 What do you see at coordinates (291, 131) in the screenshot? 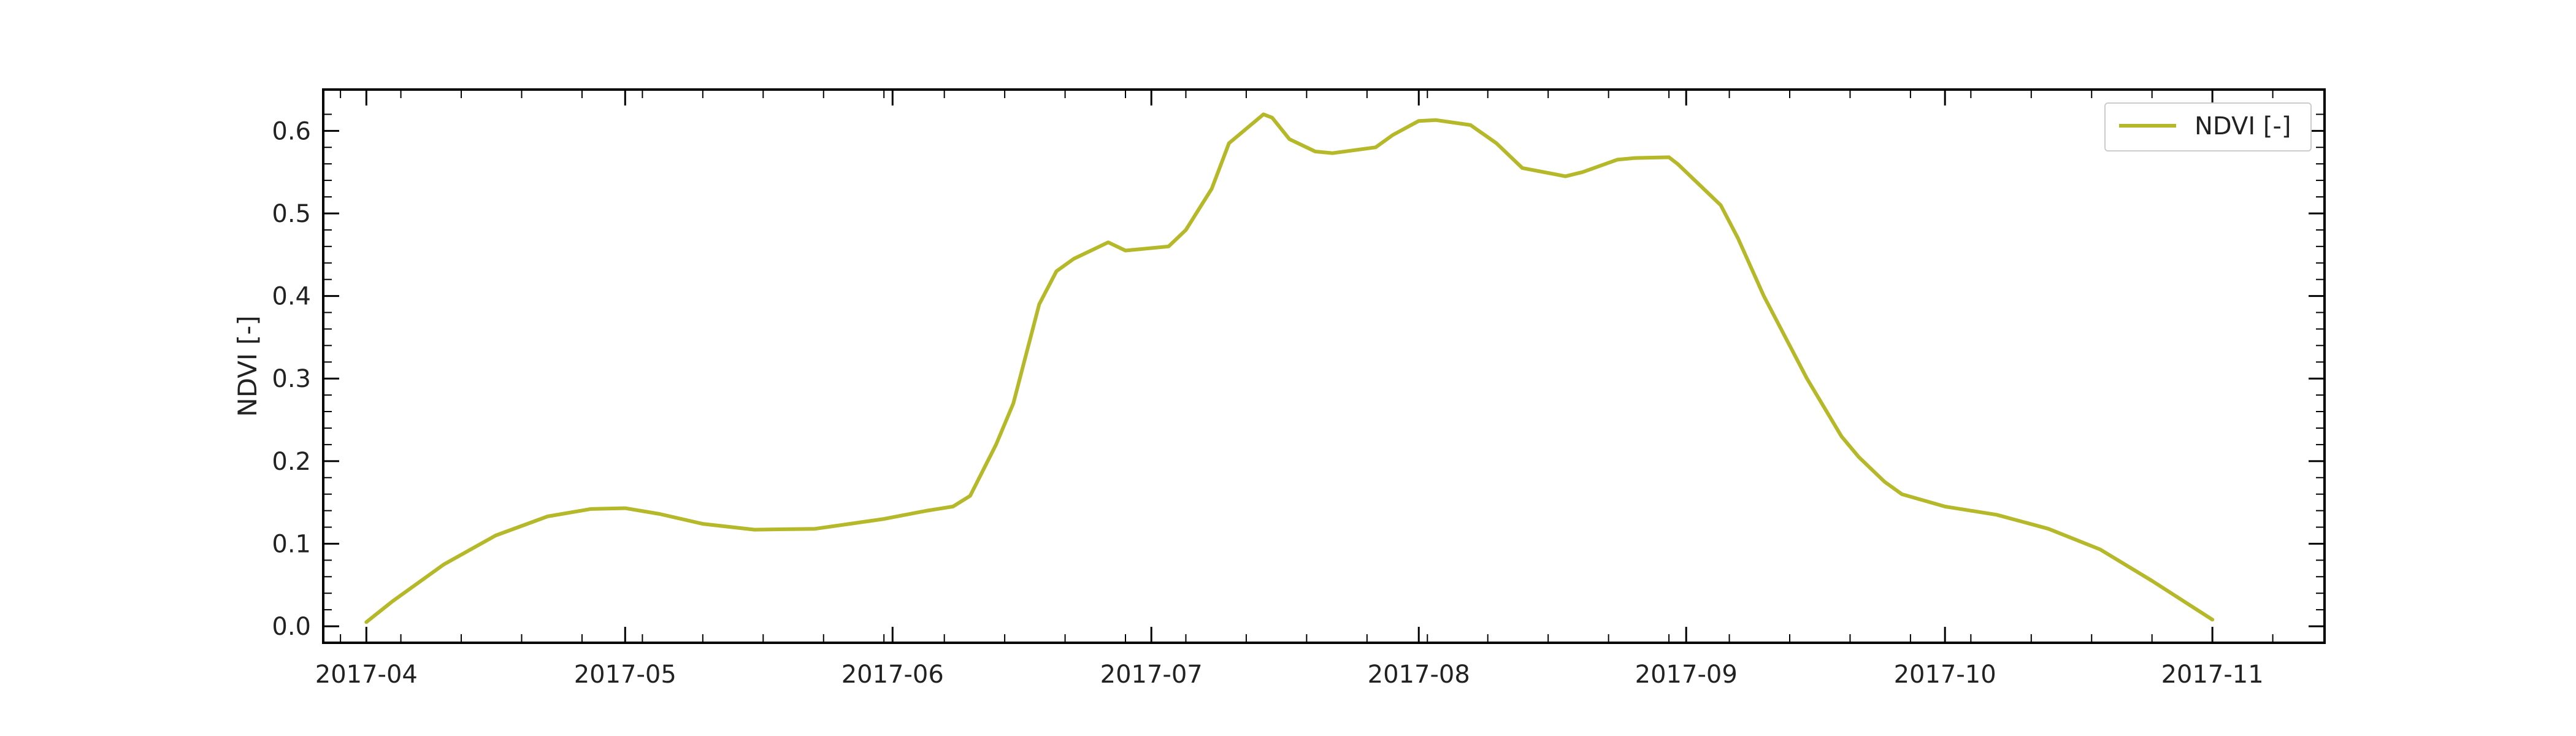
I see `y-tick-label: 0.6` at bounding box center [291, 131].